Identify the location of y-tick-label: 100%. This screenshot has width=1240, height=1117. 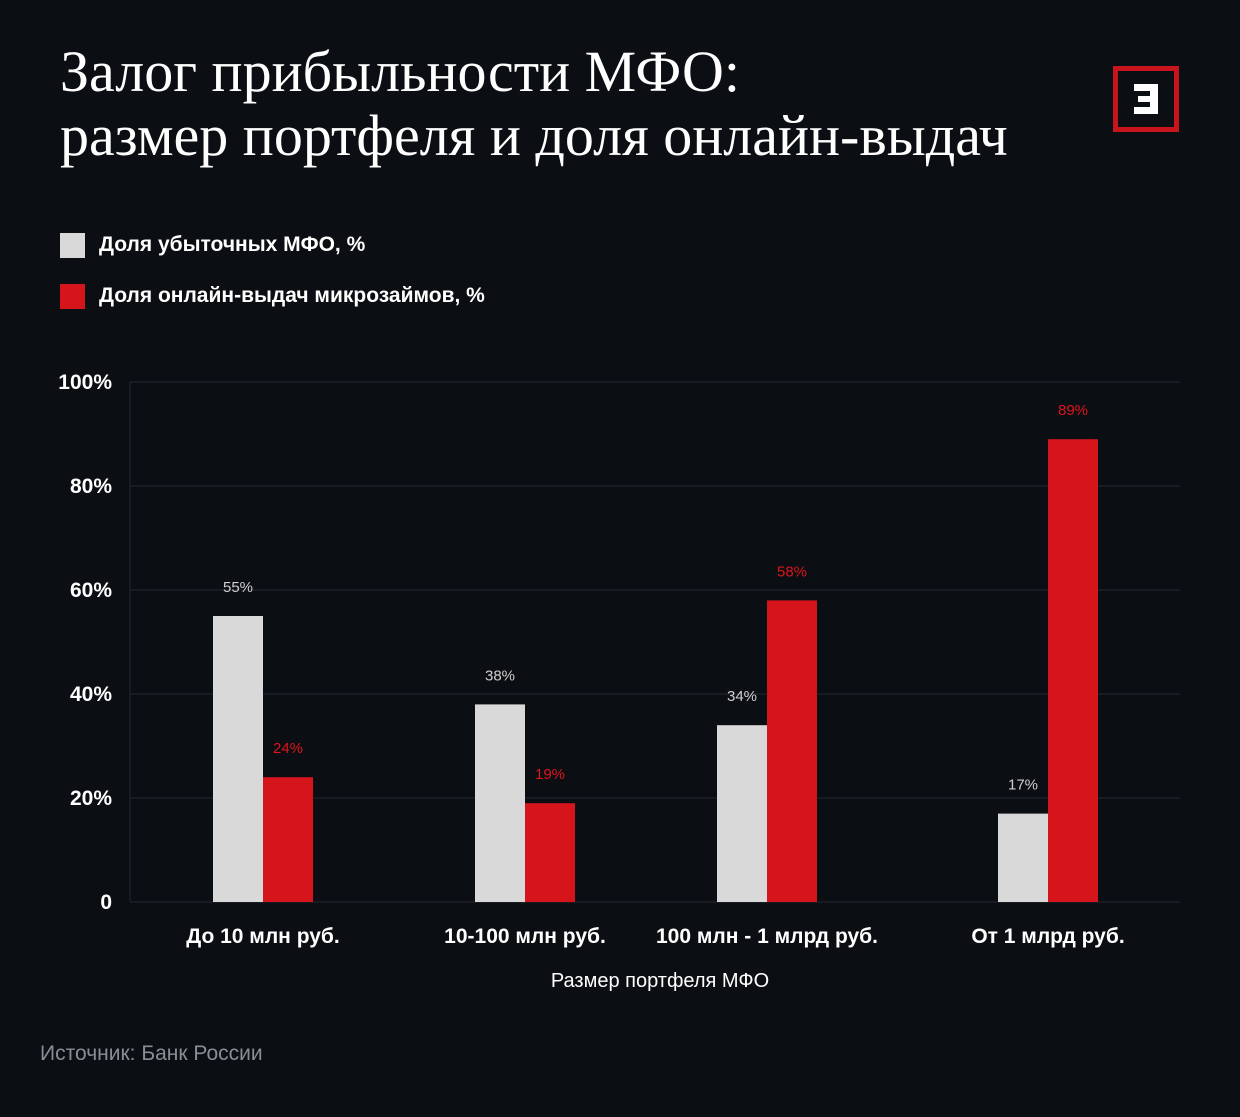
(85, 382).